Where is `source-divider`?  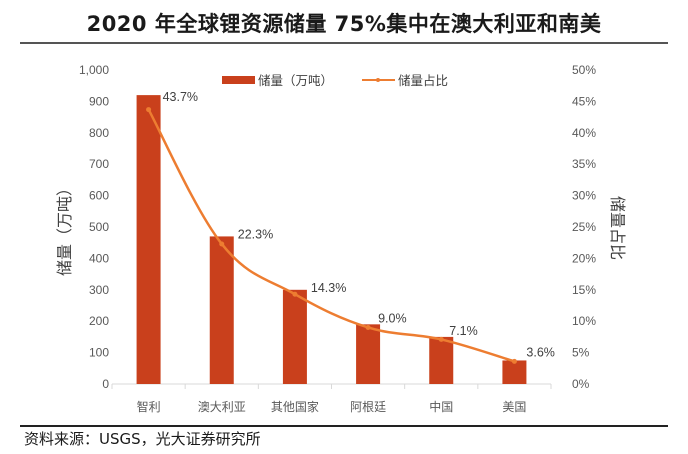
source-divider is located at coordinates (344, 426).